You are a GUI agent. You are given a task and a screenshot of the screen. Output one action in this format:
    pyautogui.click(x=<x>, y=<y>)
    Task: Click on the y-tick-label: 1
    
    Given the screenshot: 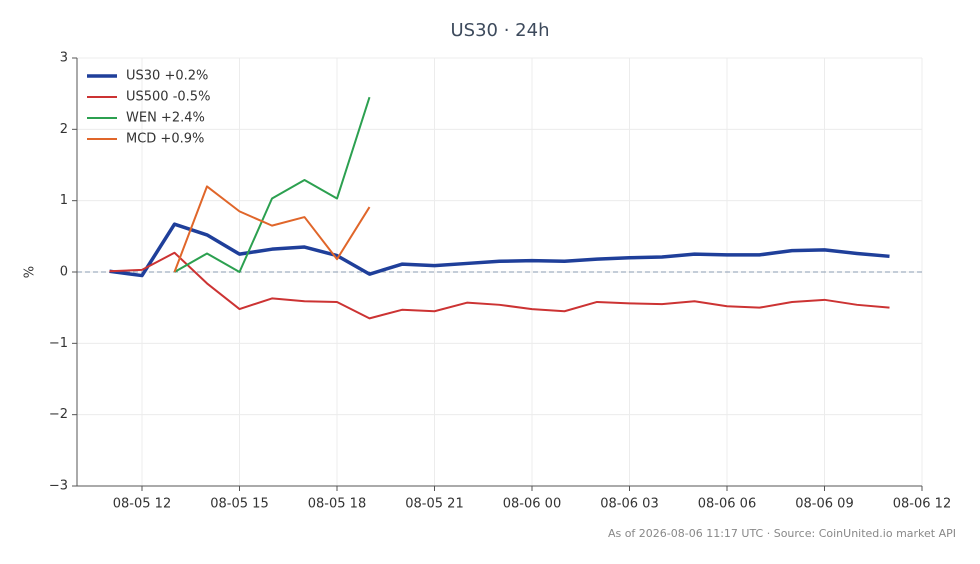 What is the action you would take?
    pyautogui.click(x=64, y=200)
    